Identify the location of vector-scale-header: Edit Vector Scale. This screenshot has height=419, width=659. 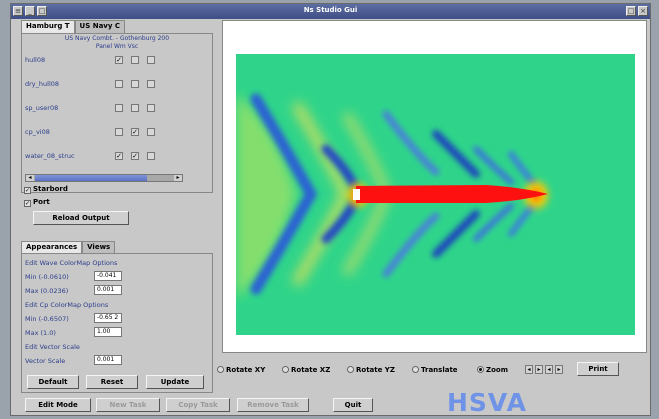
(52, 347).